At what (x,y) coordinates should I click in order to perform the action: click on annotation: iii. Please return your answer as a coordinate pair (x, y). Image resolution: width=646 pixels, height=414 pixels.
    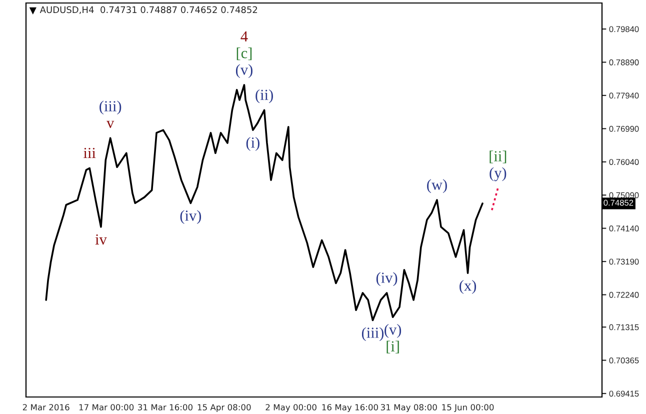
    Looking at the image, I should click on (90, 153).